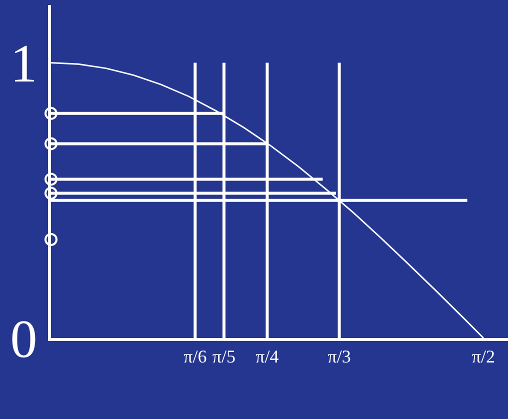 The height and width of the screenshot is (419, 508). What do you see at coordinates (339, 356) in the screenshot?
I see `x-tick-label: π/3` at bounding box center [339, 356].